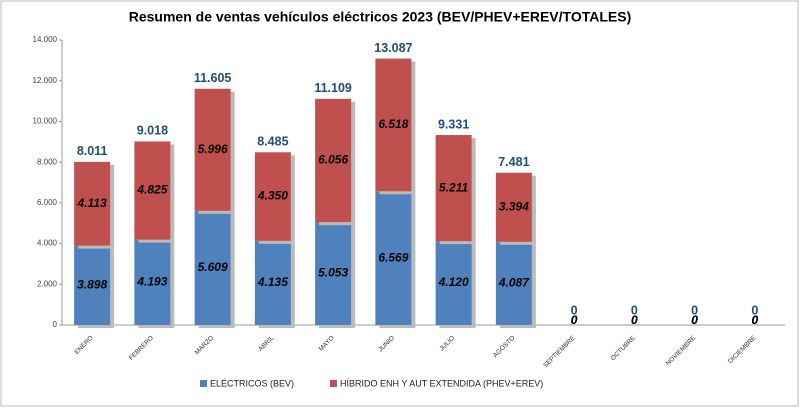 This screenshot has width=800, height=408. I want to click on total-label: 13.087, so click(393, 48).